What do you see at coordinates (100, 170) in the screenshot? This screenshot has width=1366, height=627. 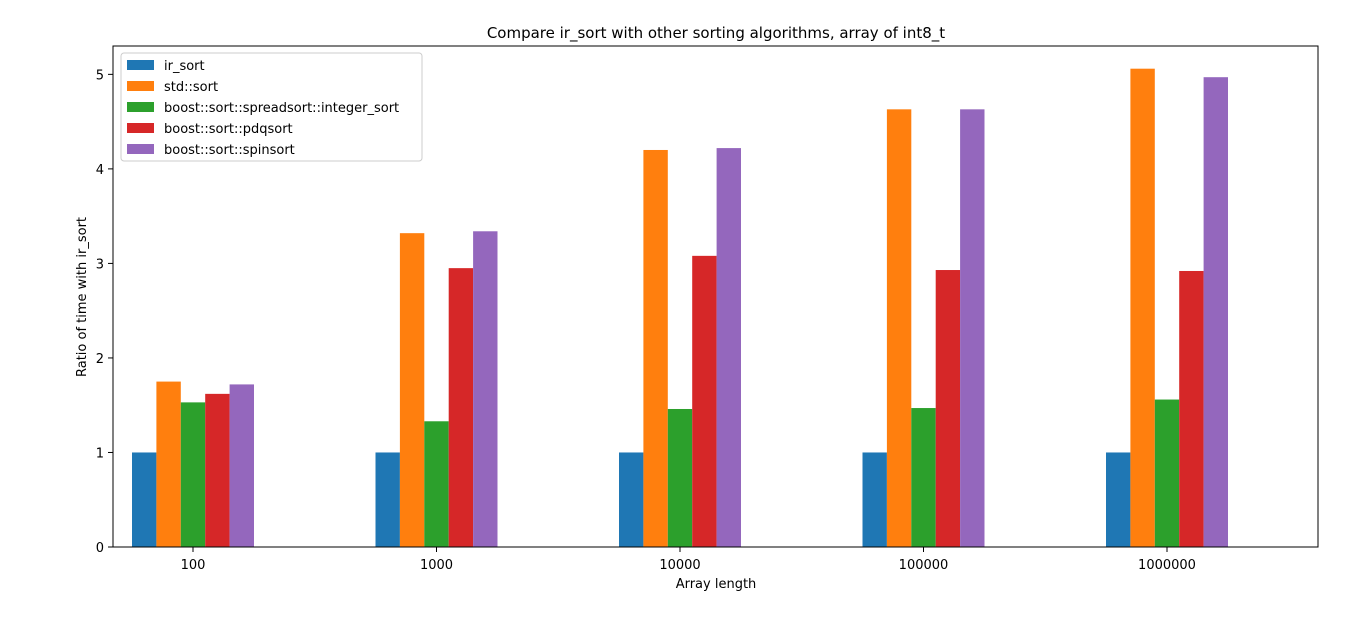 I see `y-tick-label: 4` at bounding box center [100, 170].